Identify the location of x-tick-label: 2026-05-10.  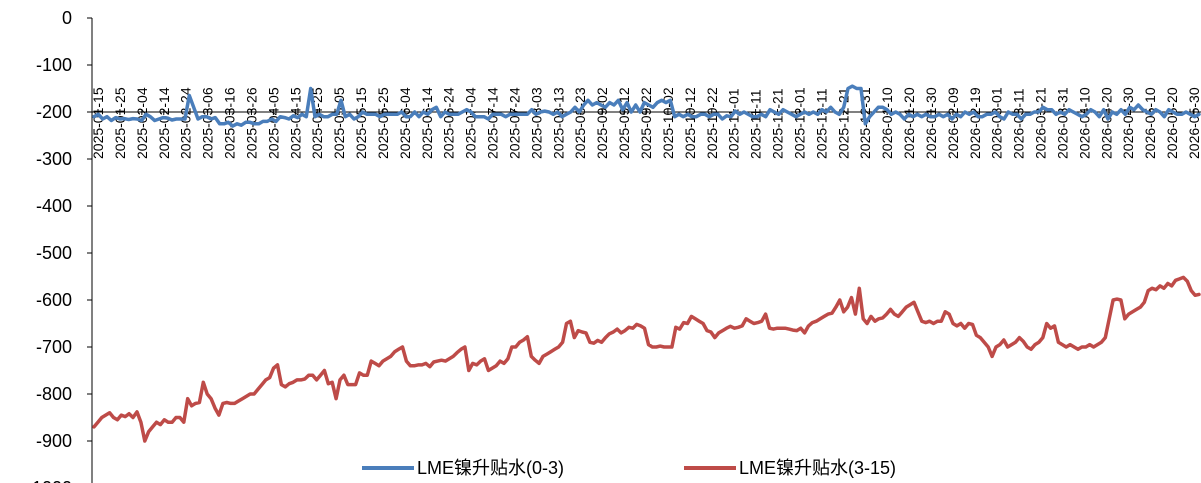
(1150, 123).